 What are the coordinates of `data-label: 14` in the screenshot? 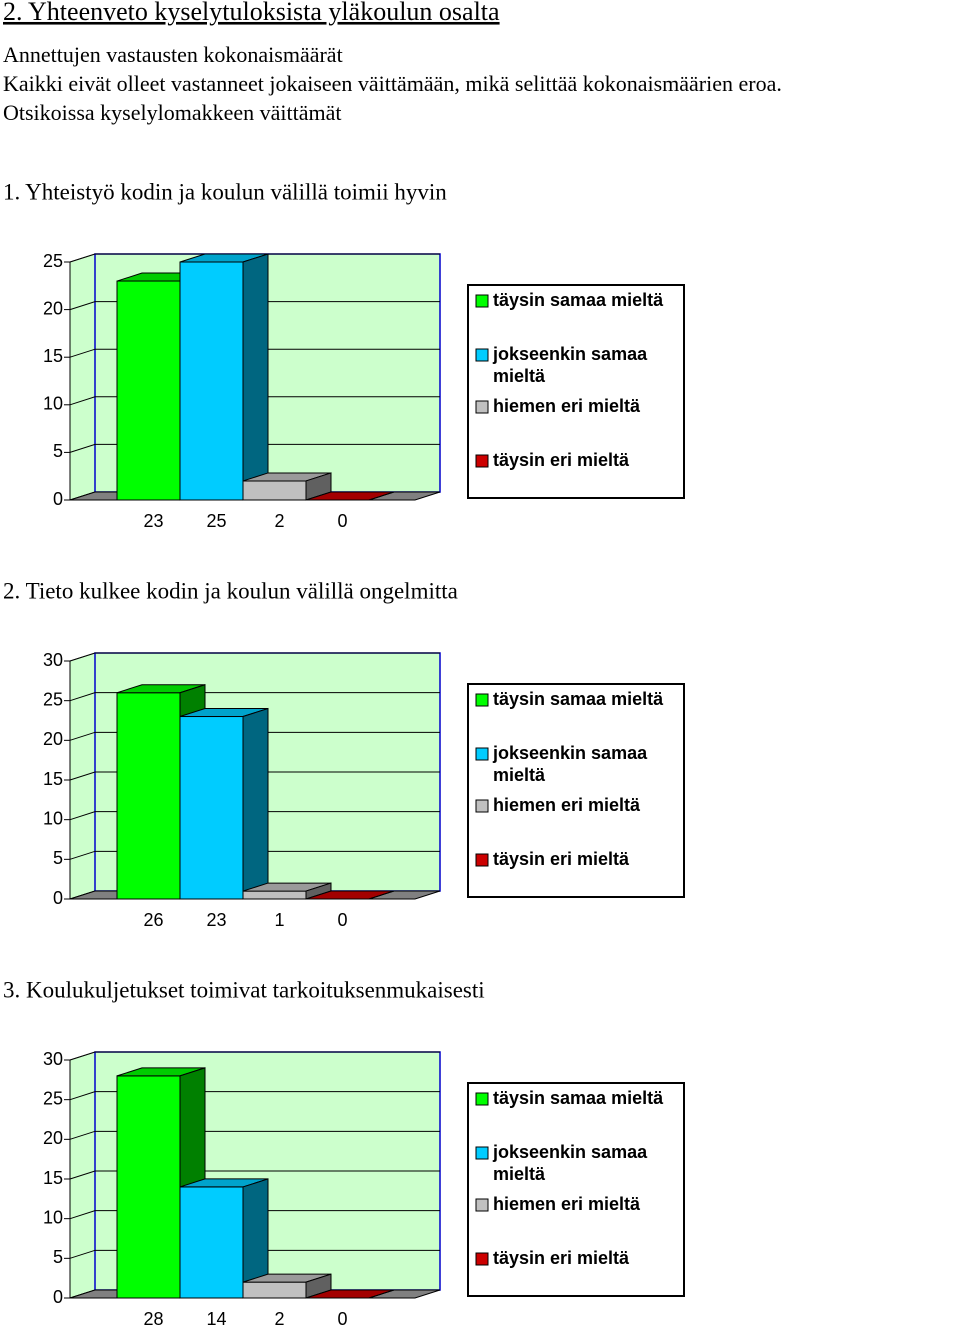 It's located at (216, 1319).